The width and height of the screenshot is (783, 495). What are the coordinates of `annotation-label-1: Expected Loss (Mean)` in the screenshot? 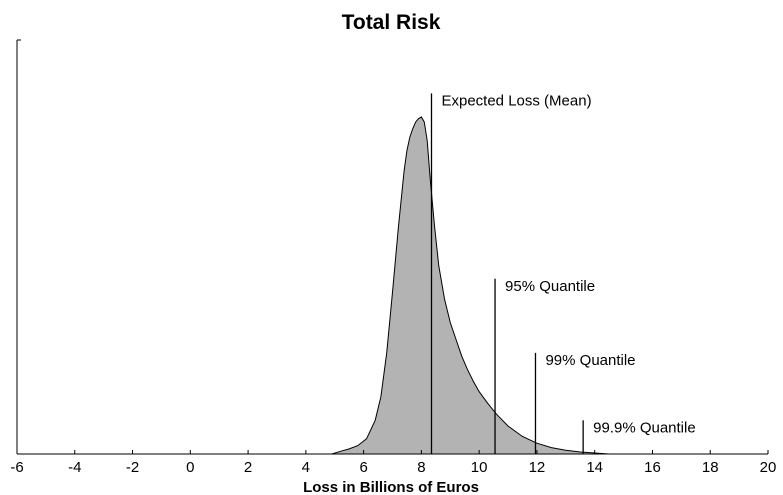 It's located at (516, 100).